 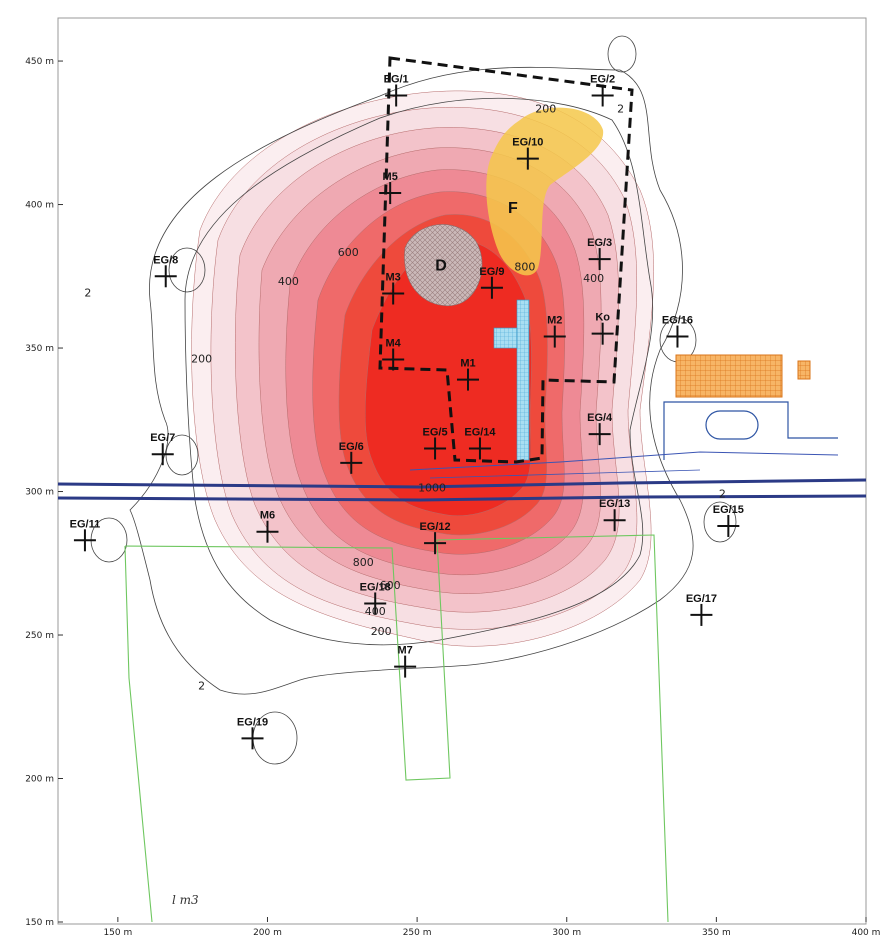 I want to click on well-marker: EG/11, so click(x=85, y=535).